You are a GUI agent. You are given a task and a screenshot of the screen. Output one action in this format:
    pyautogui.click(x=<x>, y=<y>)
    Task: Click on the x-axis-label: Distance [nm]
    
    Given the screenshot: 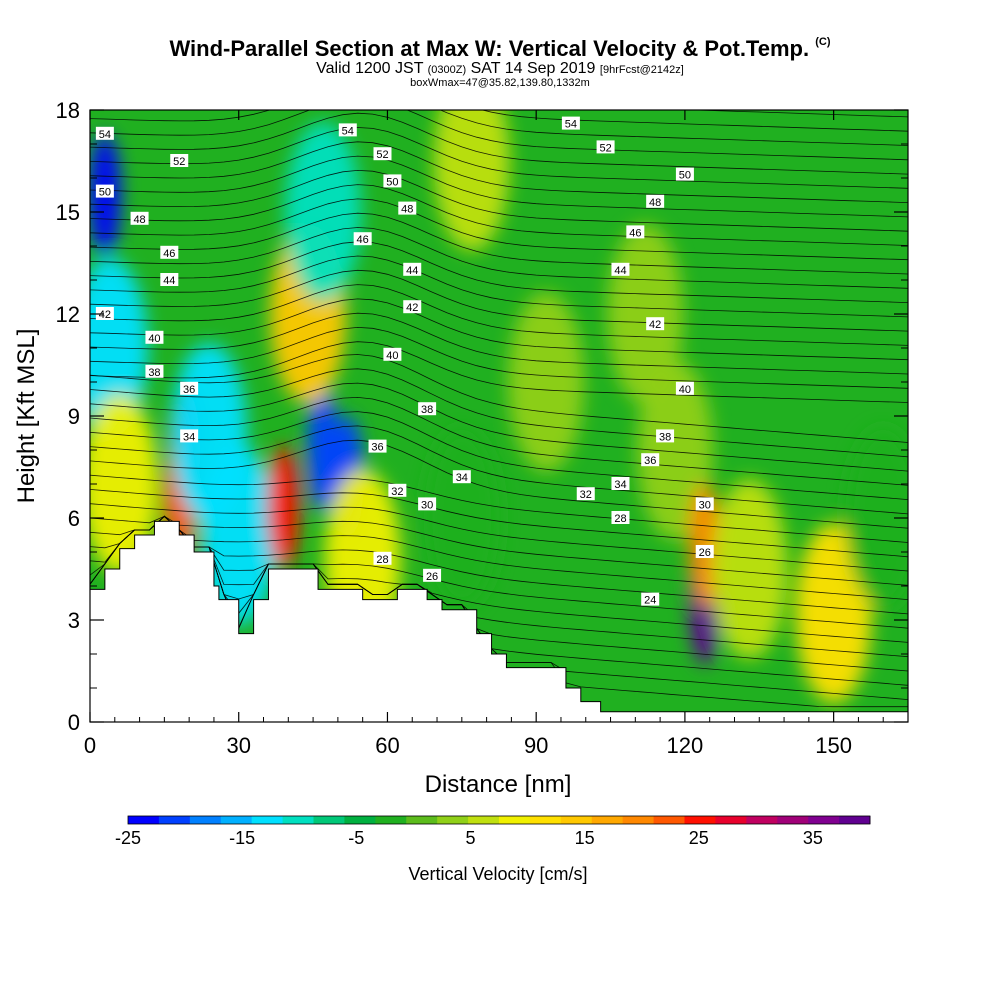 What is the action you would take?
    pyautogui.click(x=498, y=784)
    